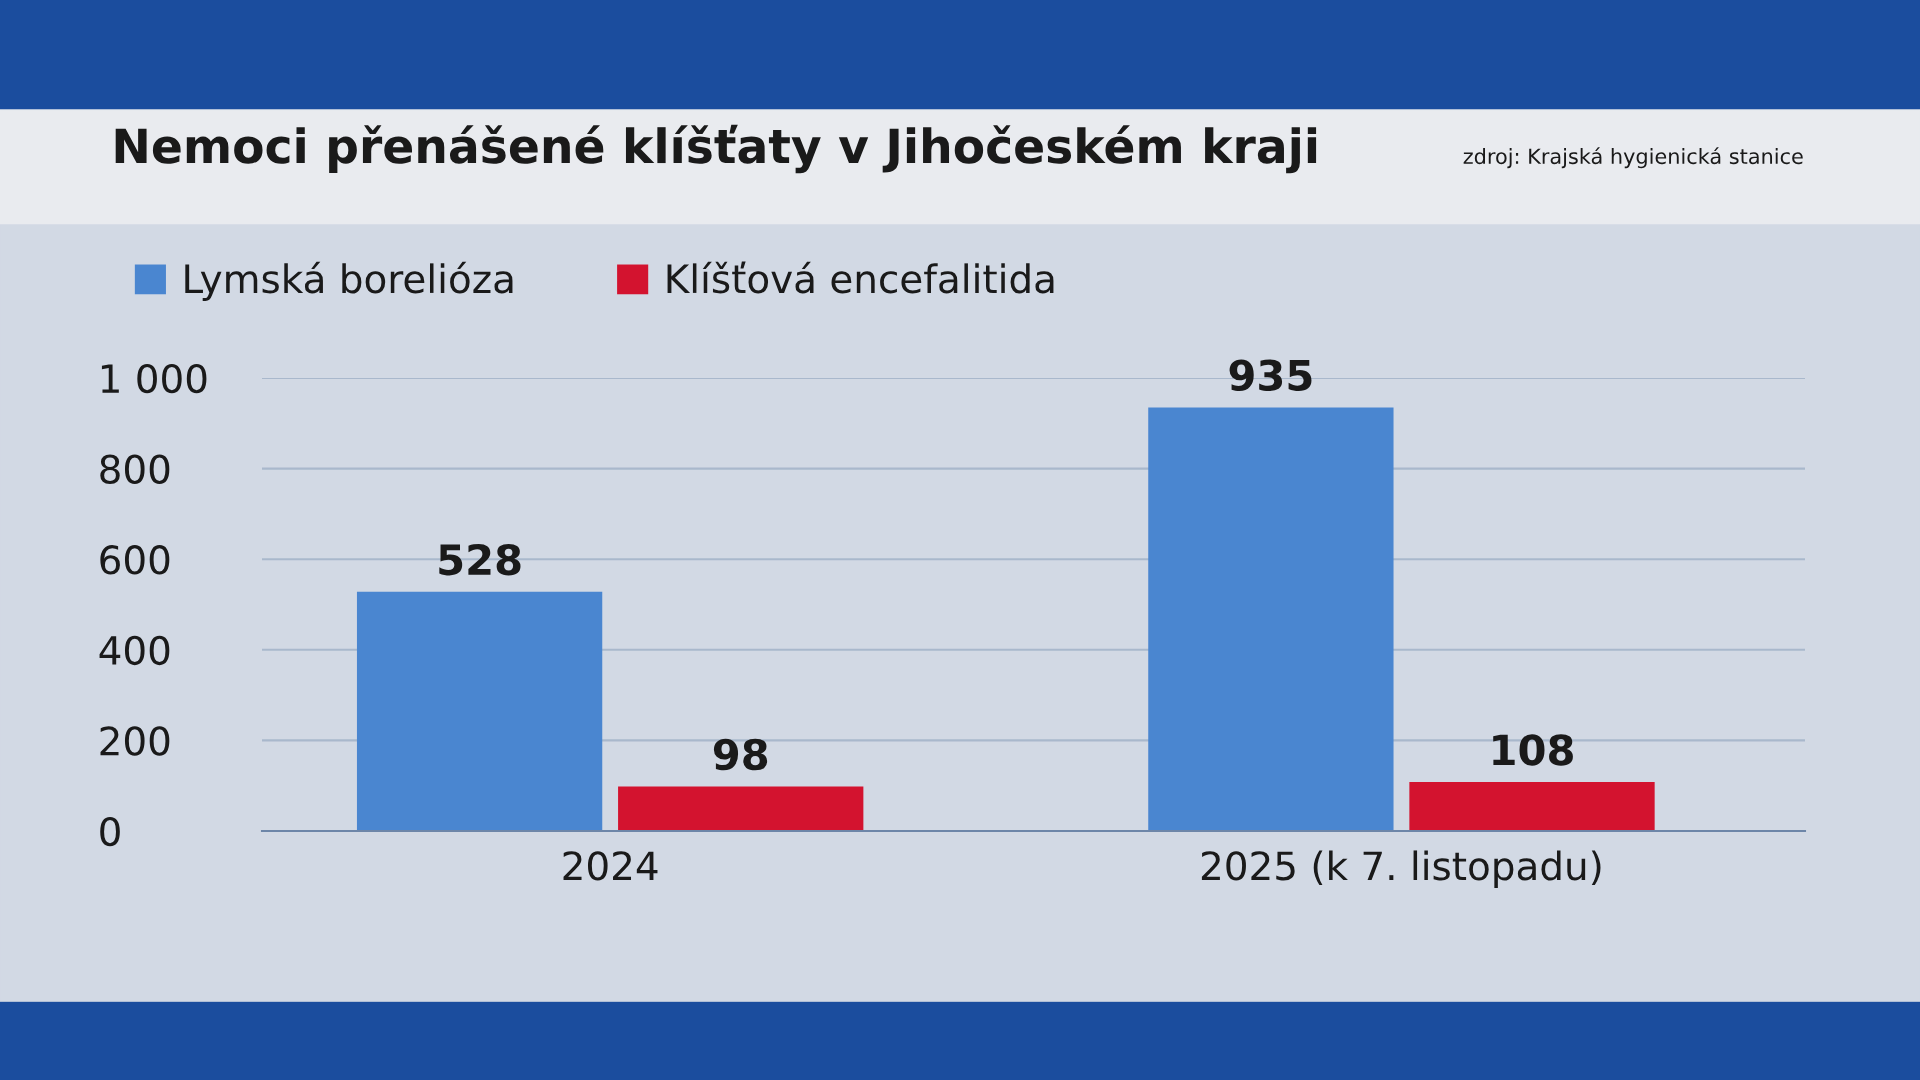 This screenshot has height=1080, width=1920. What do you see at coordinates (110, 831) in the screenshot?
I see `y-tick-label: 0` at bounding box center [110, 831].